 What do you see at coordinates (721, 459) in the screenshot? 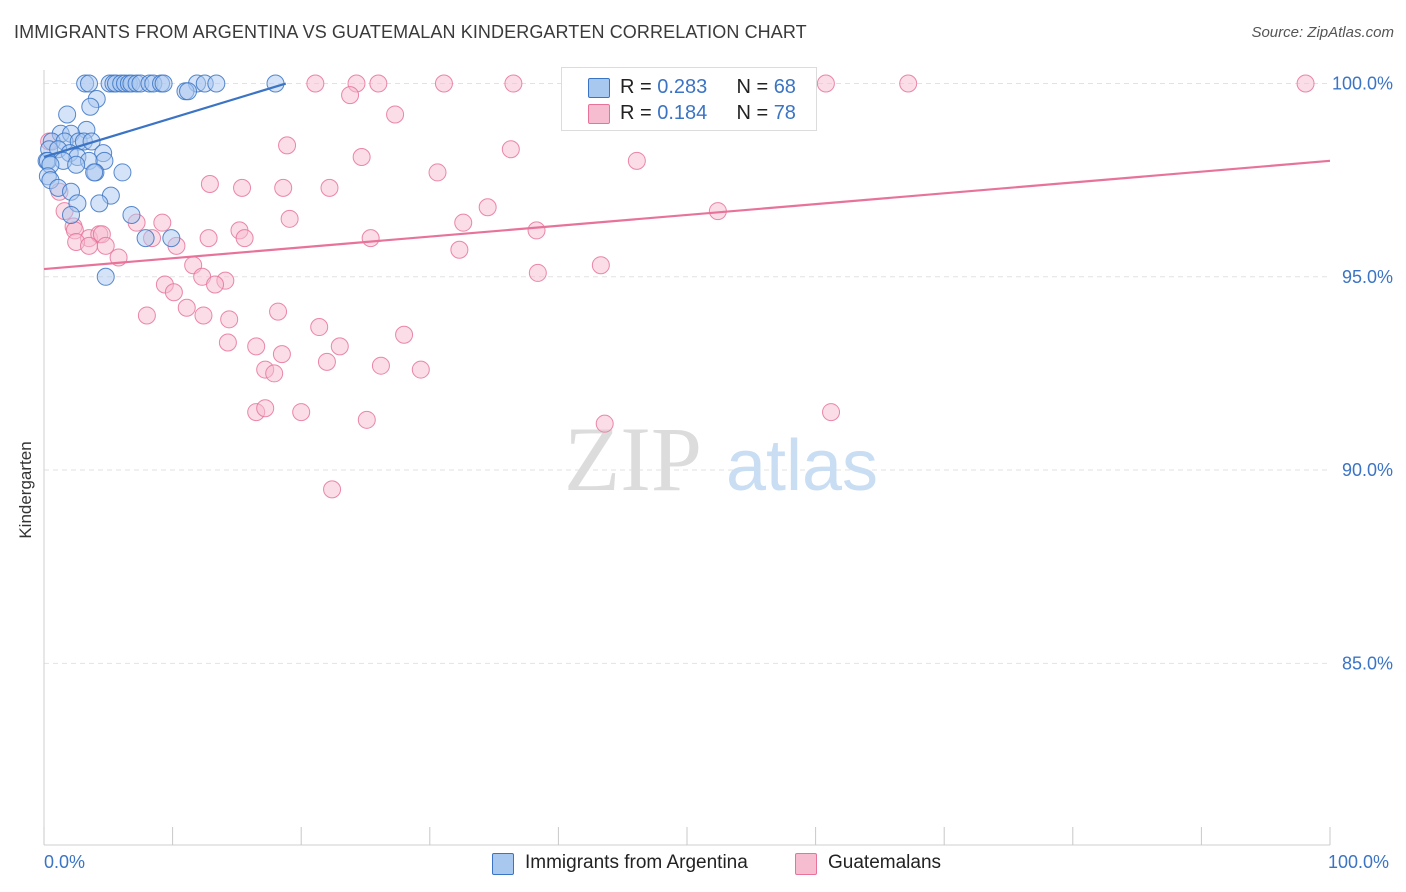
I see `watermark: ZIP atlas` at bounding box center [721, 459].